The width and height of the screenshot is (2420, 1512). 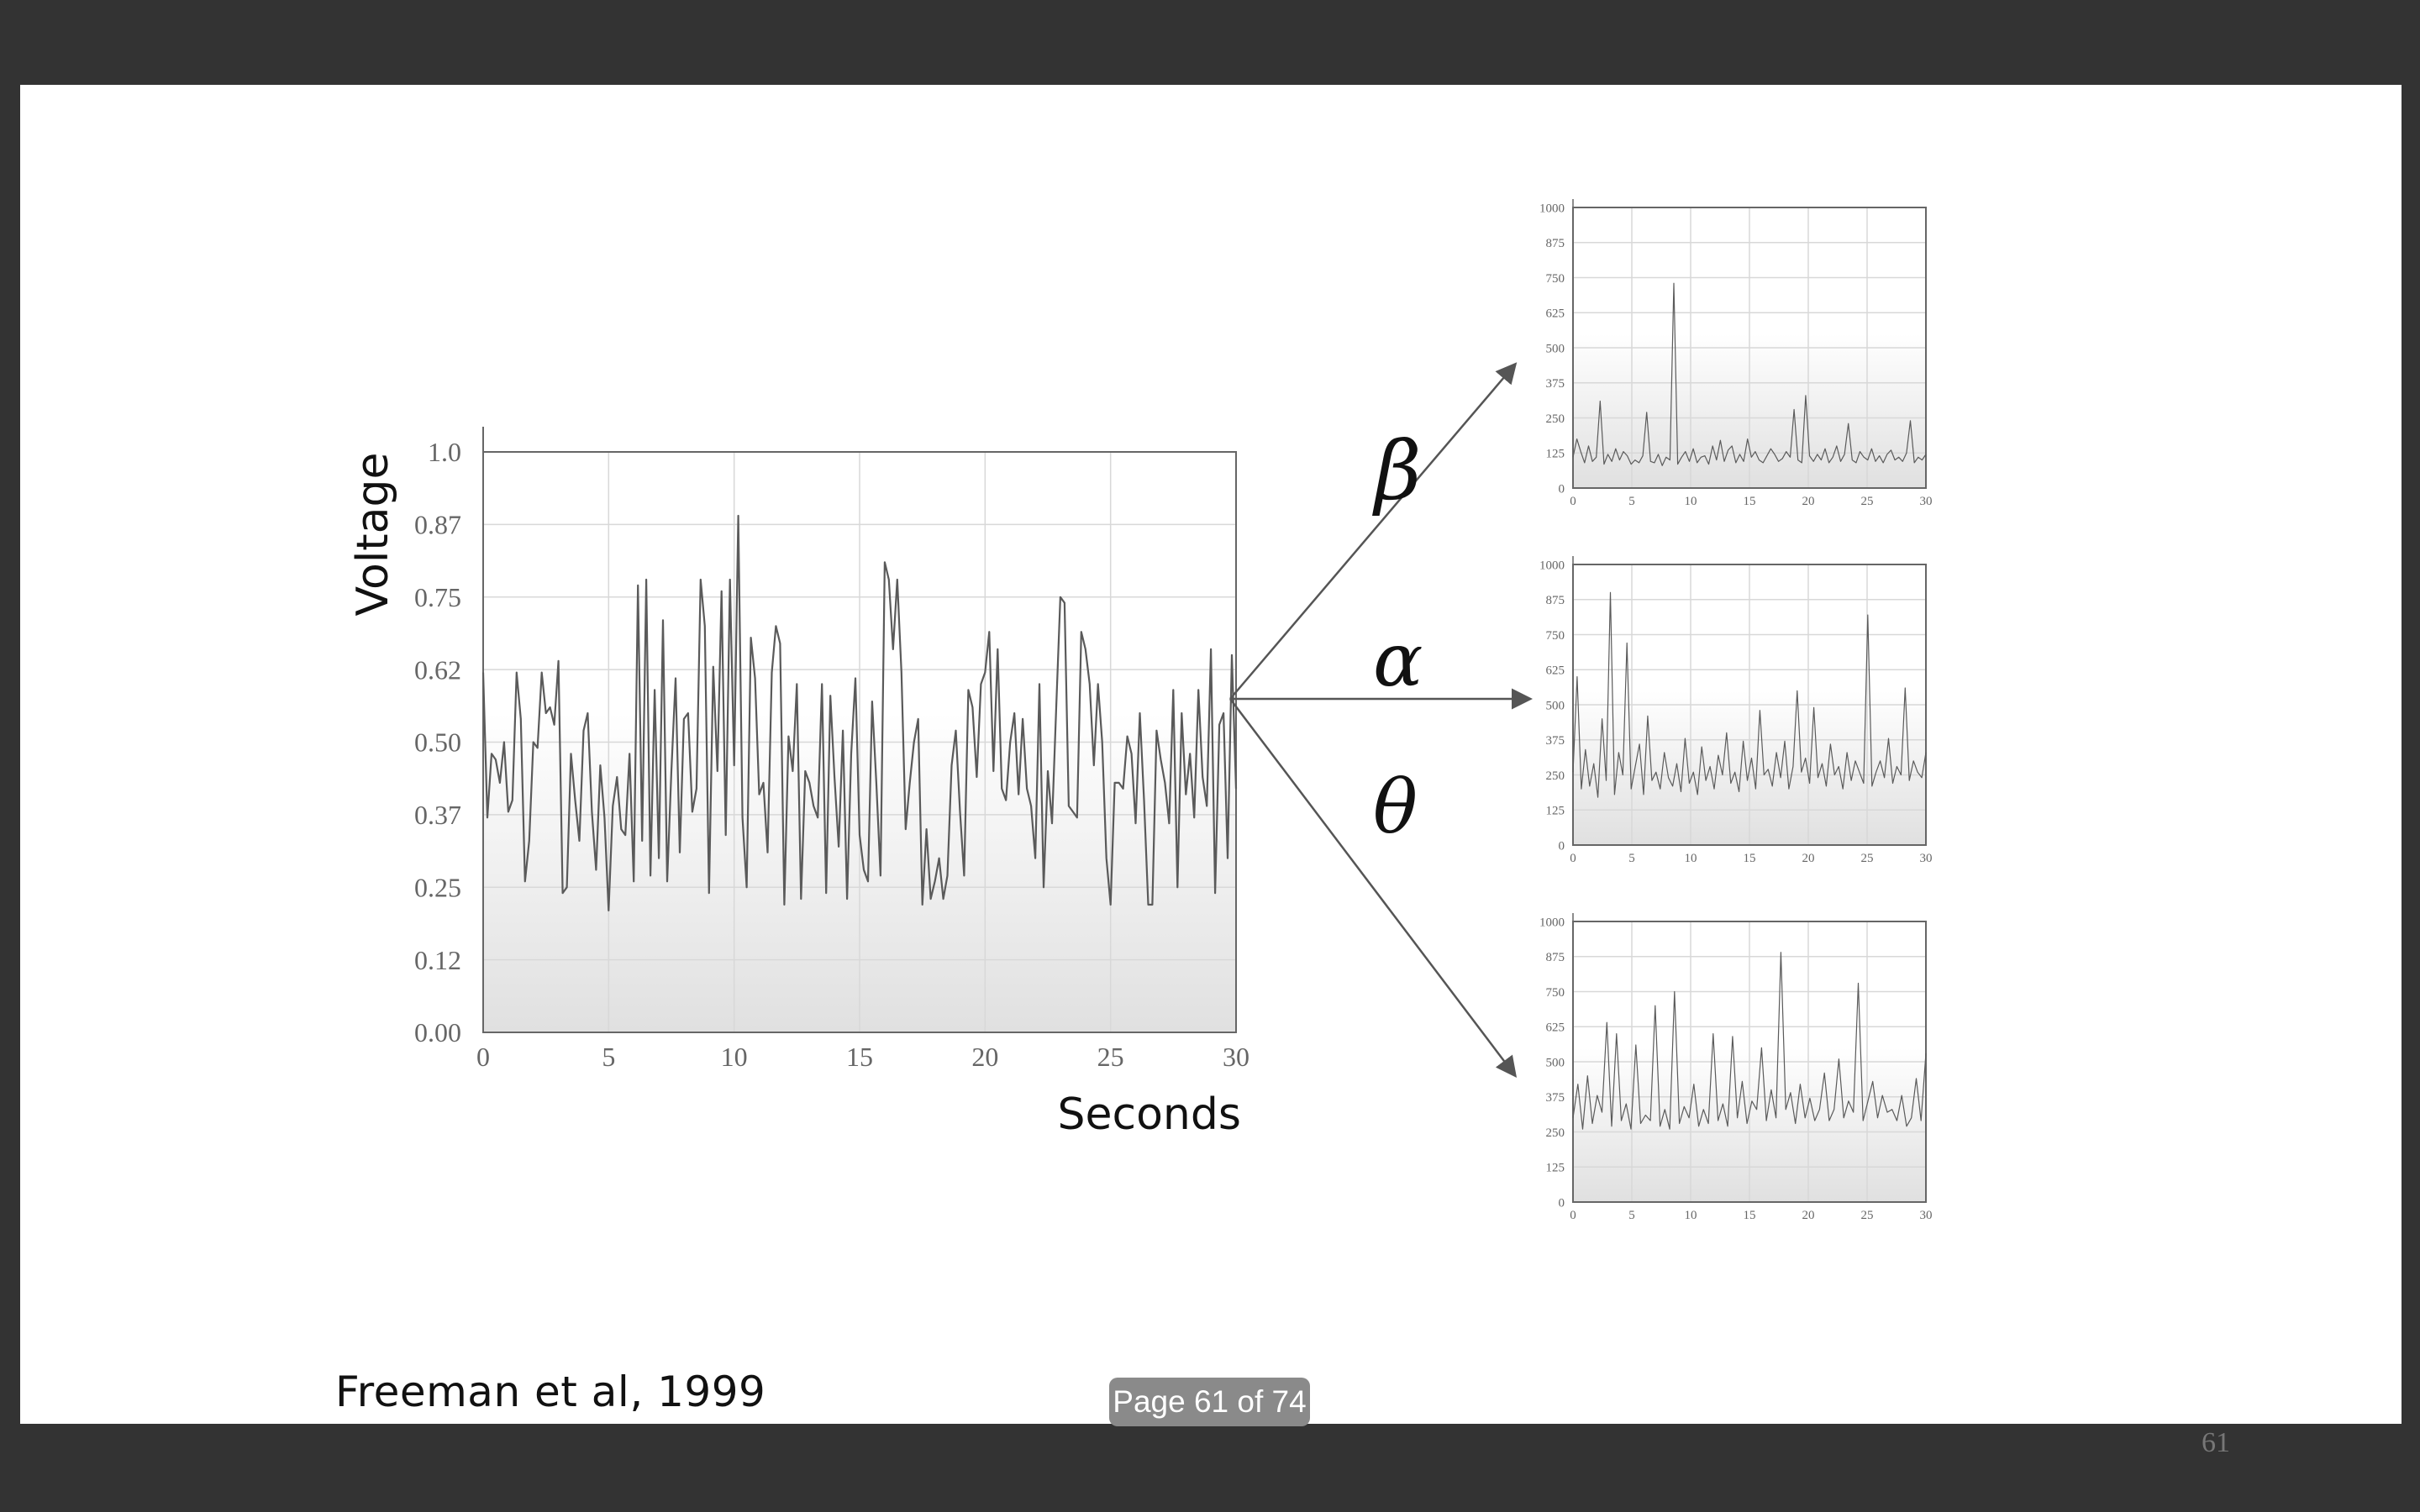 I want to click on y-tick-label: 0.87, so click(x=437, y=525).